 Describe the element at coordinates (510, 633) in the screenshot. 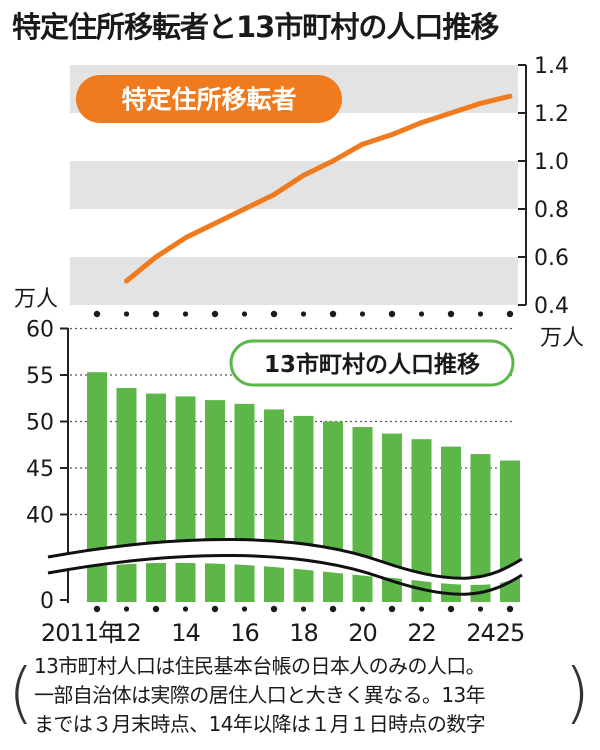

I see `x-tick-label: 25` at that location.